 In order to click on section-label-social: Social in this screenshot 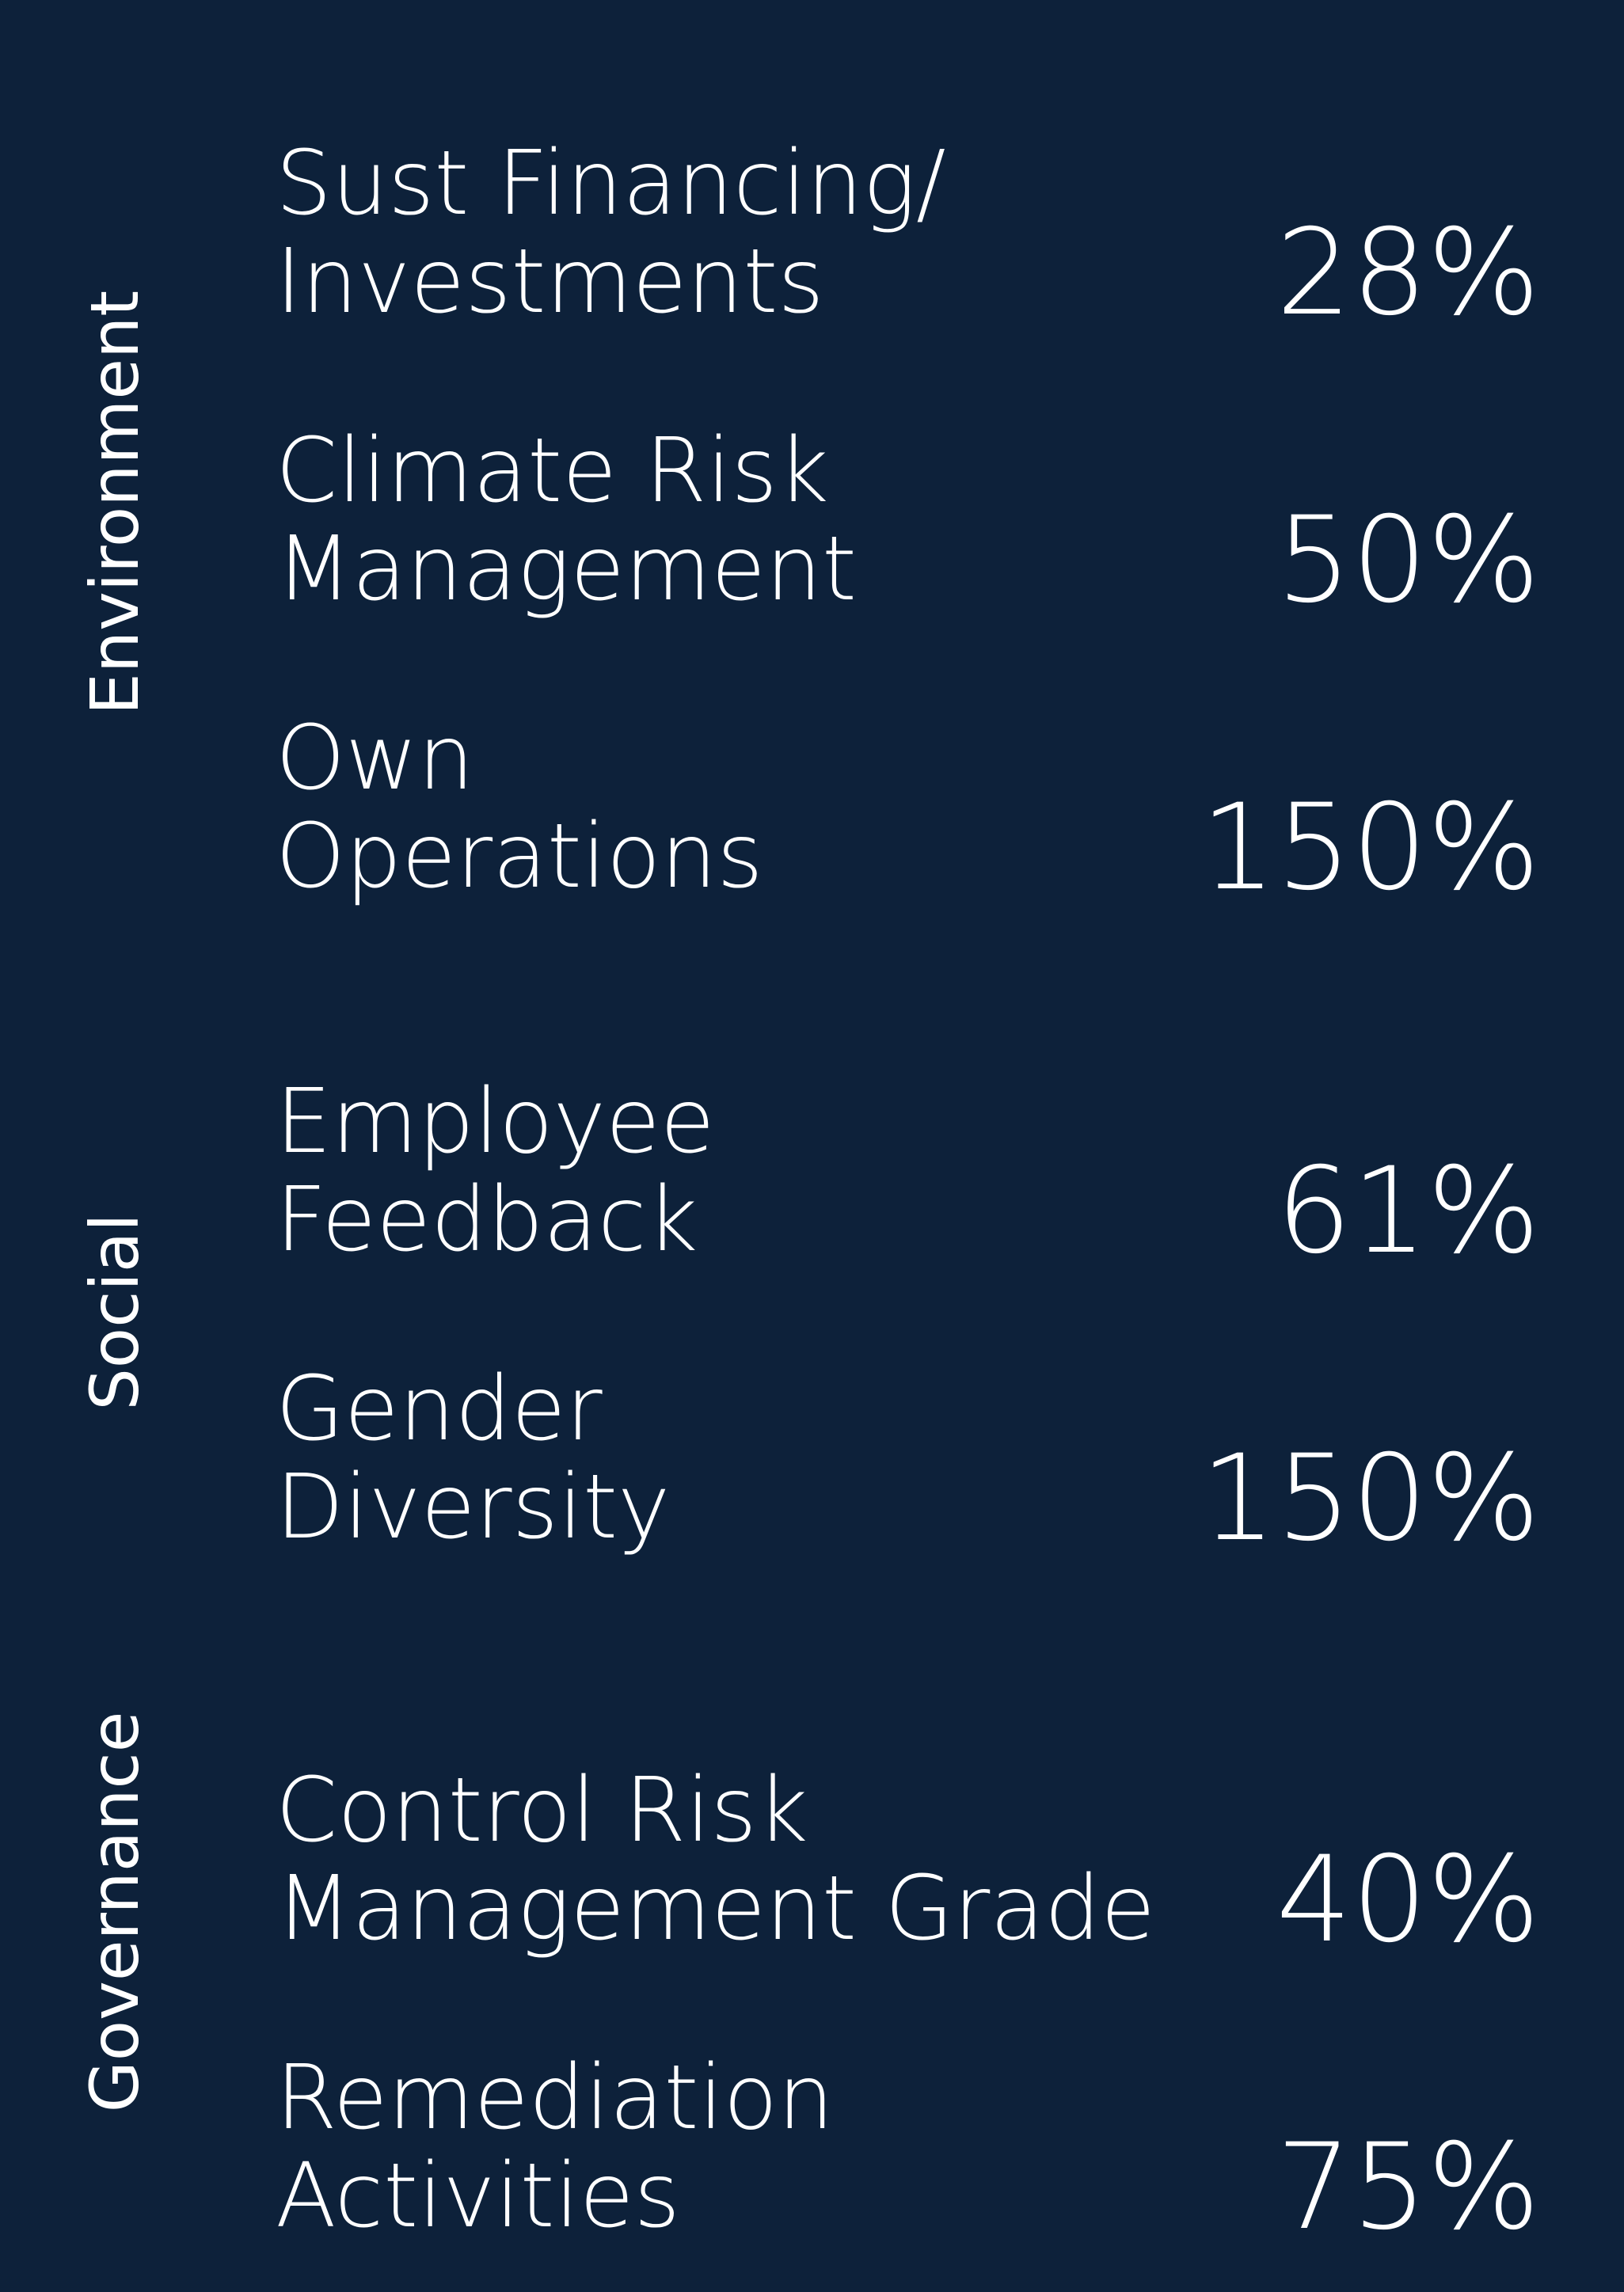, I will do `click(115, 1312)`.